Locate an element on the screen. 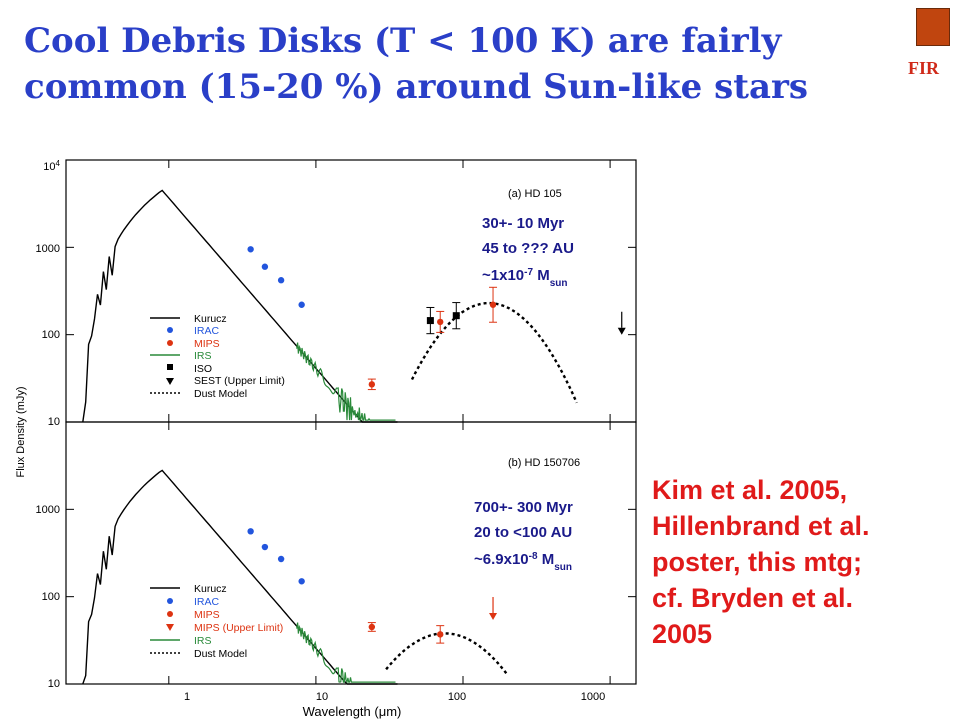 This screenshot has height=720, width=960. annotation-line-3: ~6.9x10-8 Msun is located at coordinates (523, 562).